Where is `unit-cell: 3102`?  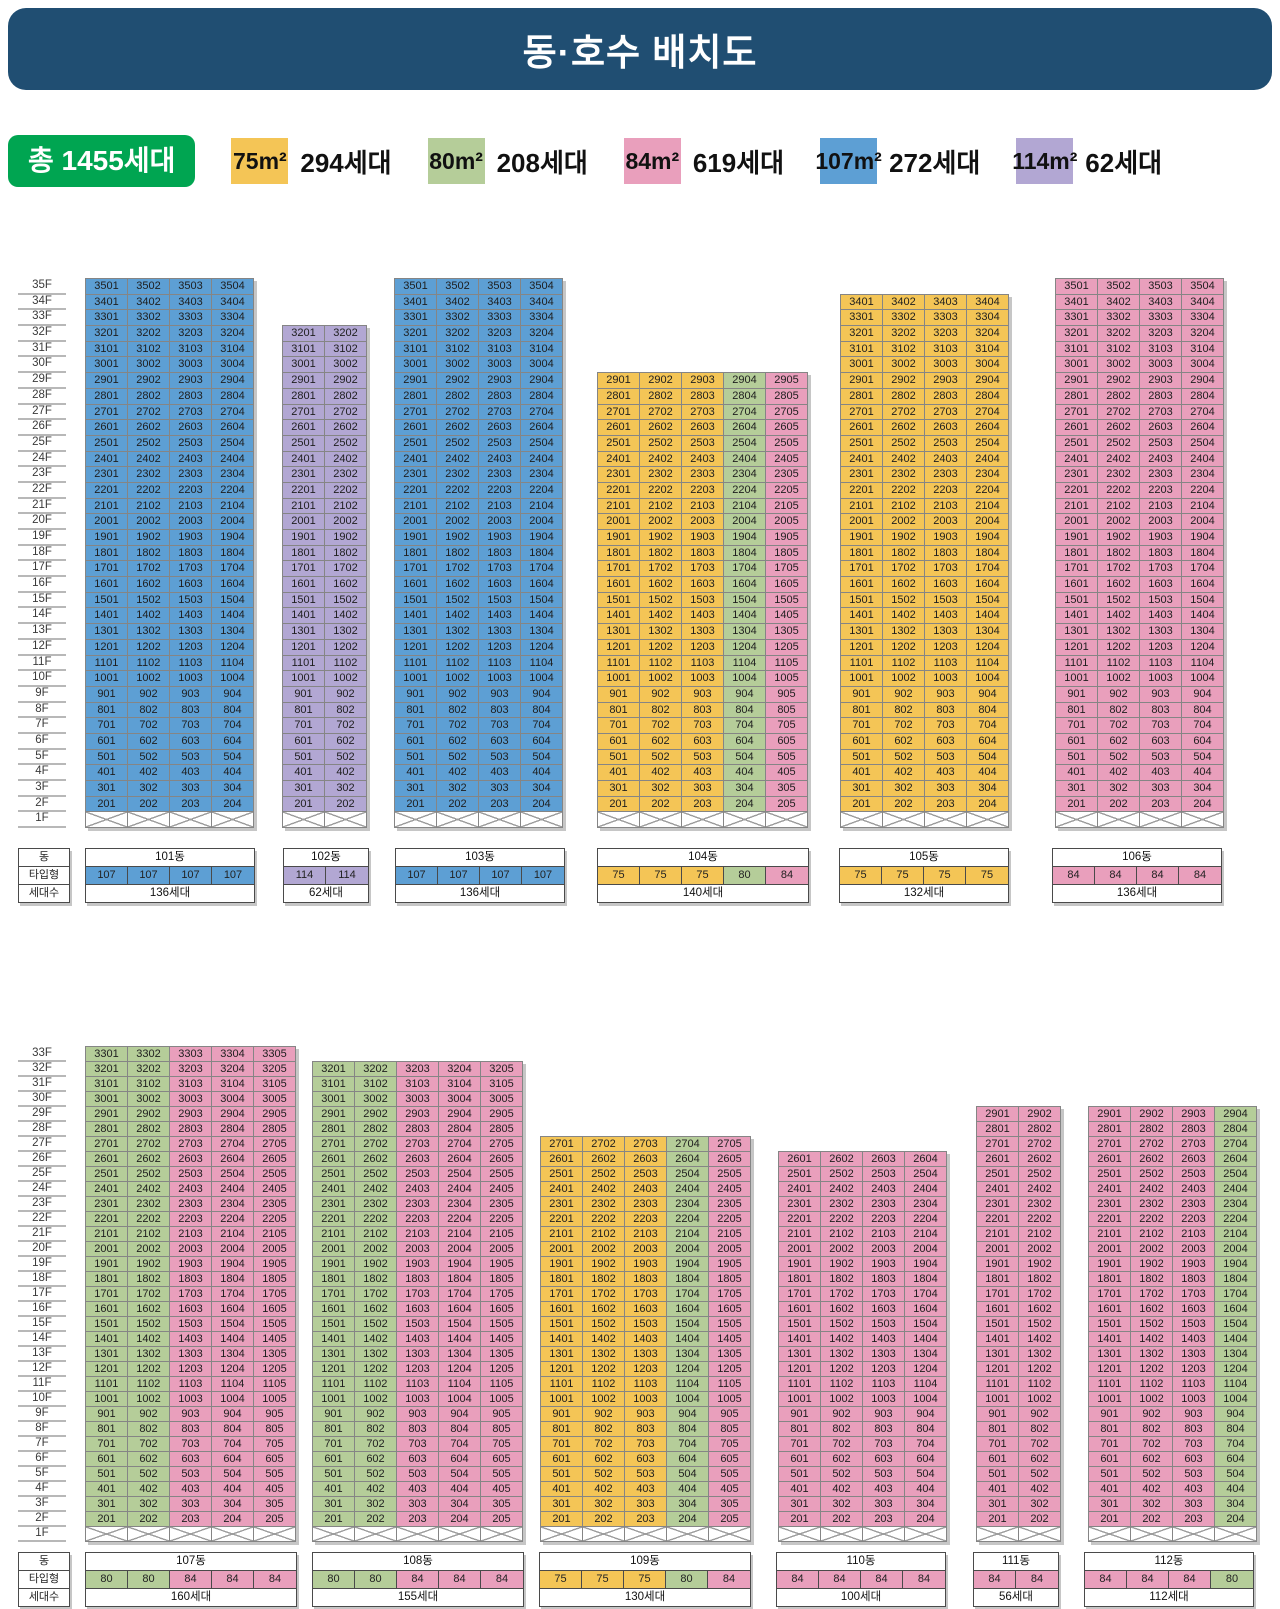 unit-cell: 3102 is located at coordinates (346, 349).